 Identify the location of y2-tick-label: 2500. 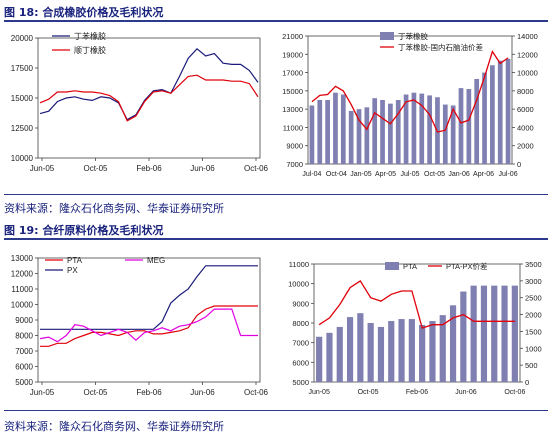
(533, 298).